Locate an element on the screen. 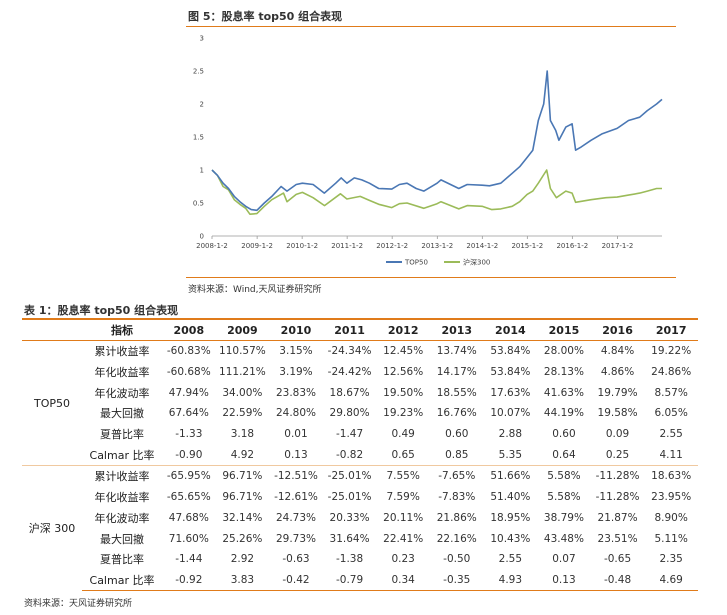  value-cell: -0.65 is located at coordinates (617, 559).